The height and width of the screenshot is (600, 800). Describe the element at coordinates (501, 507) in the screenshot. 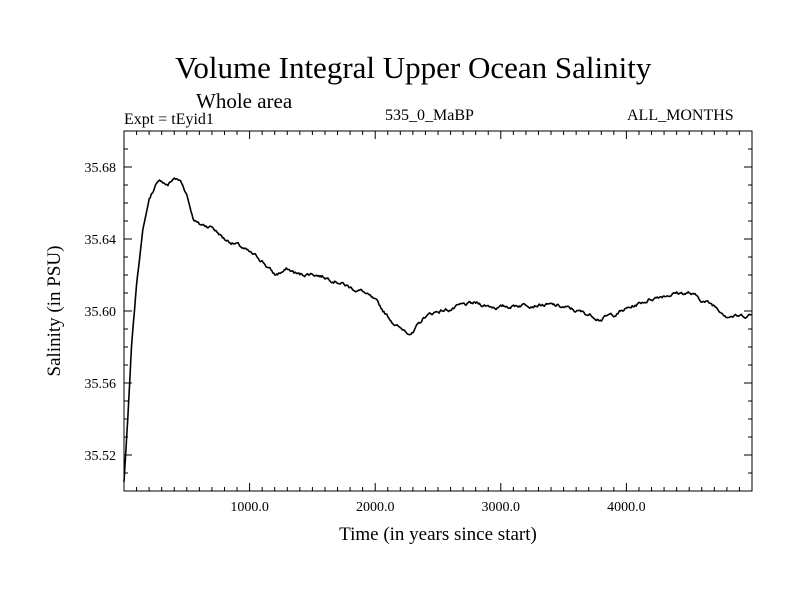

I see `x-tick-label: 3000.0` at that location.